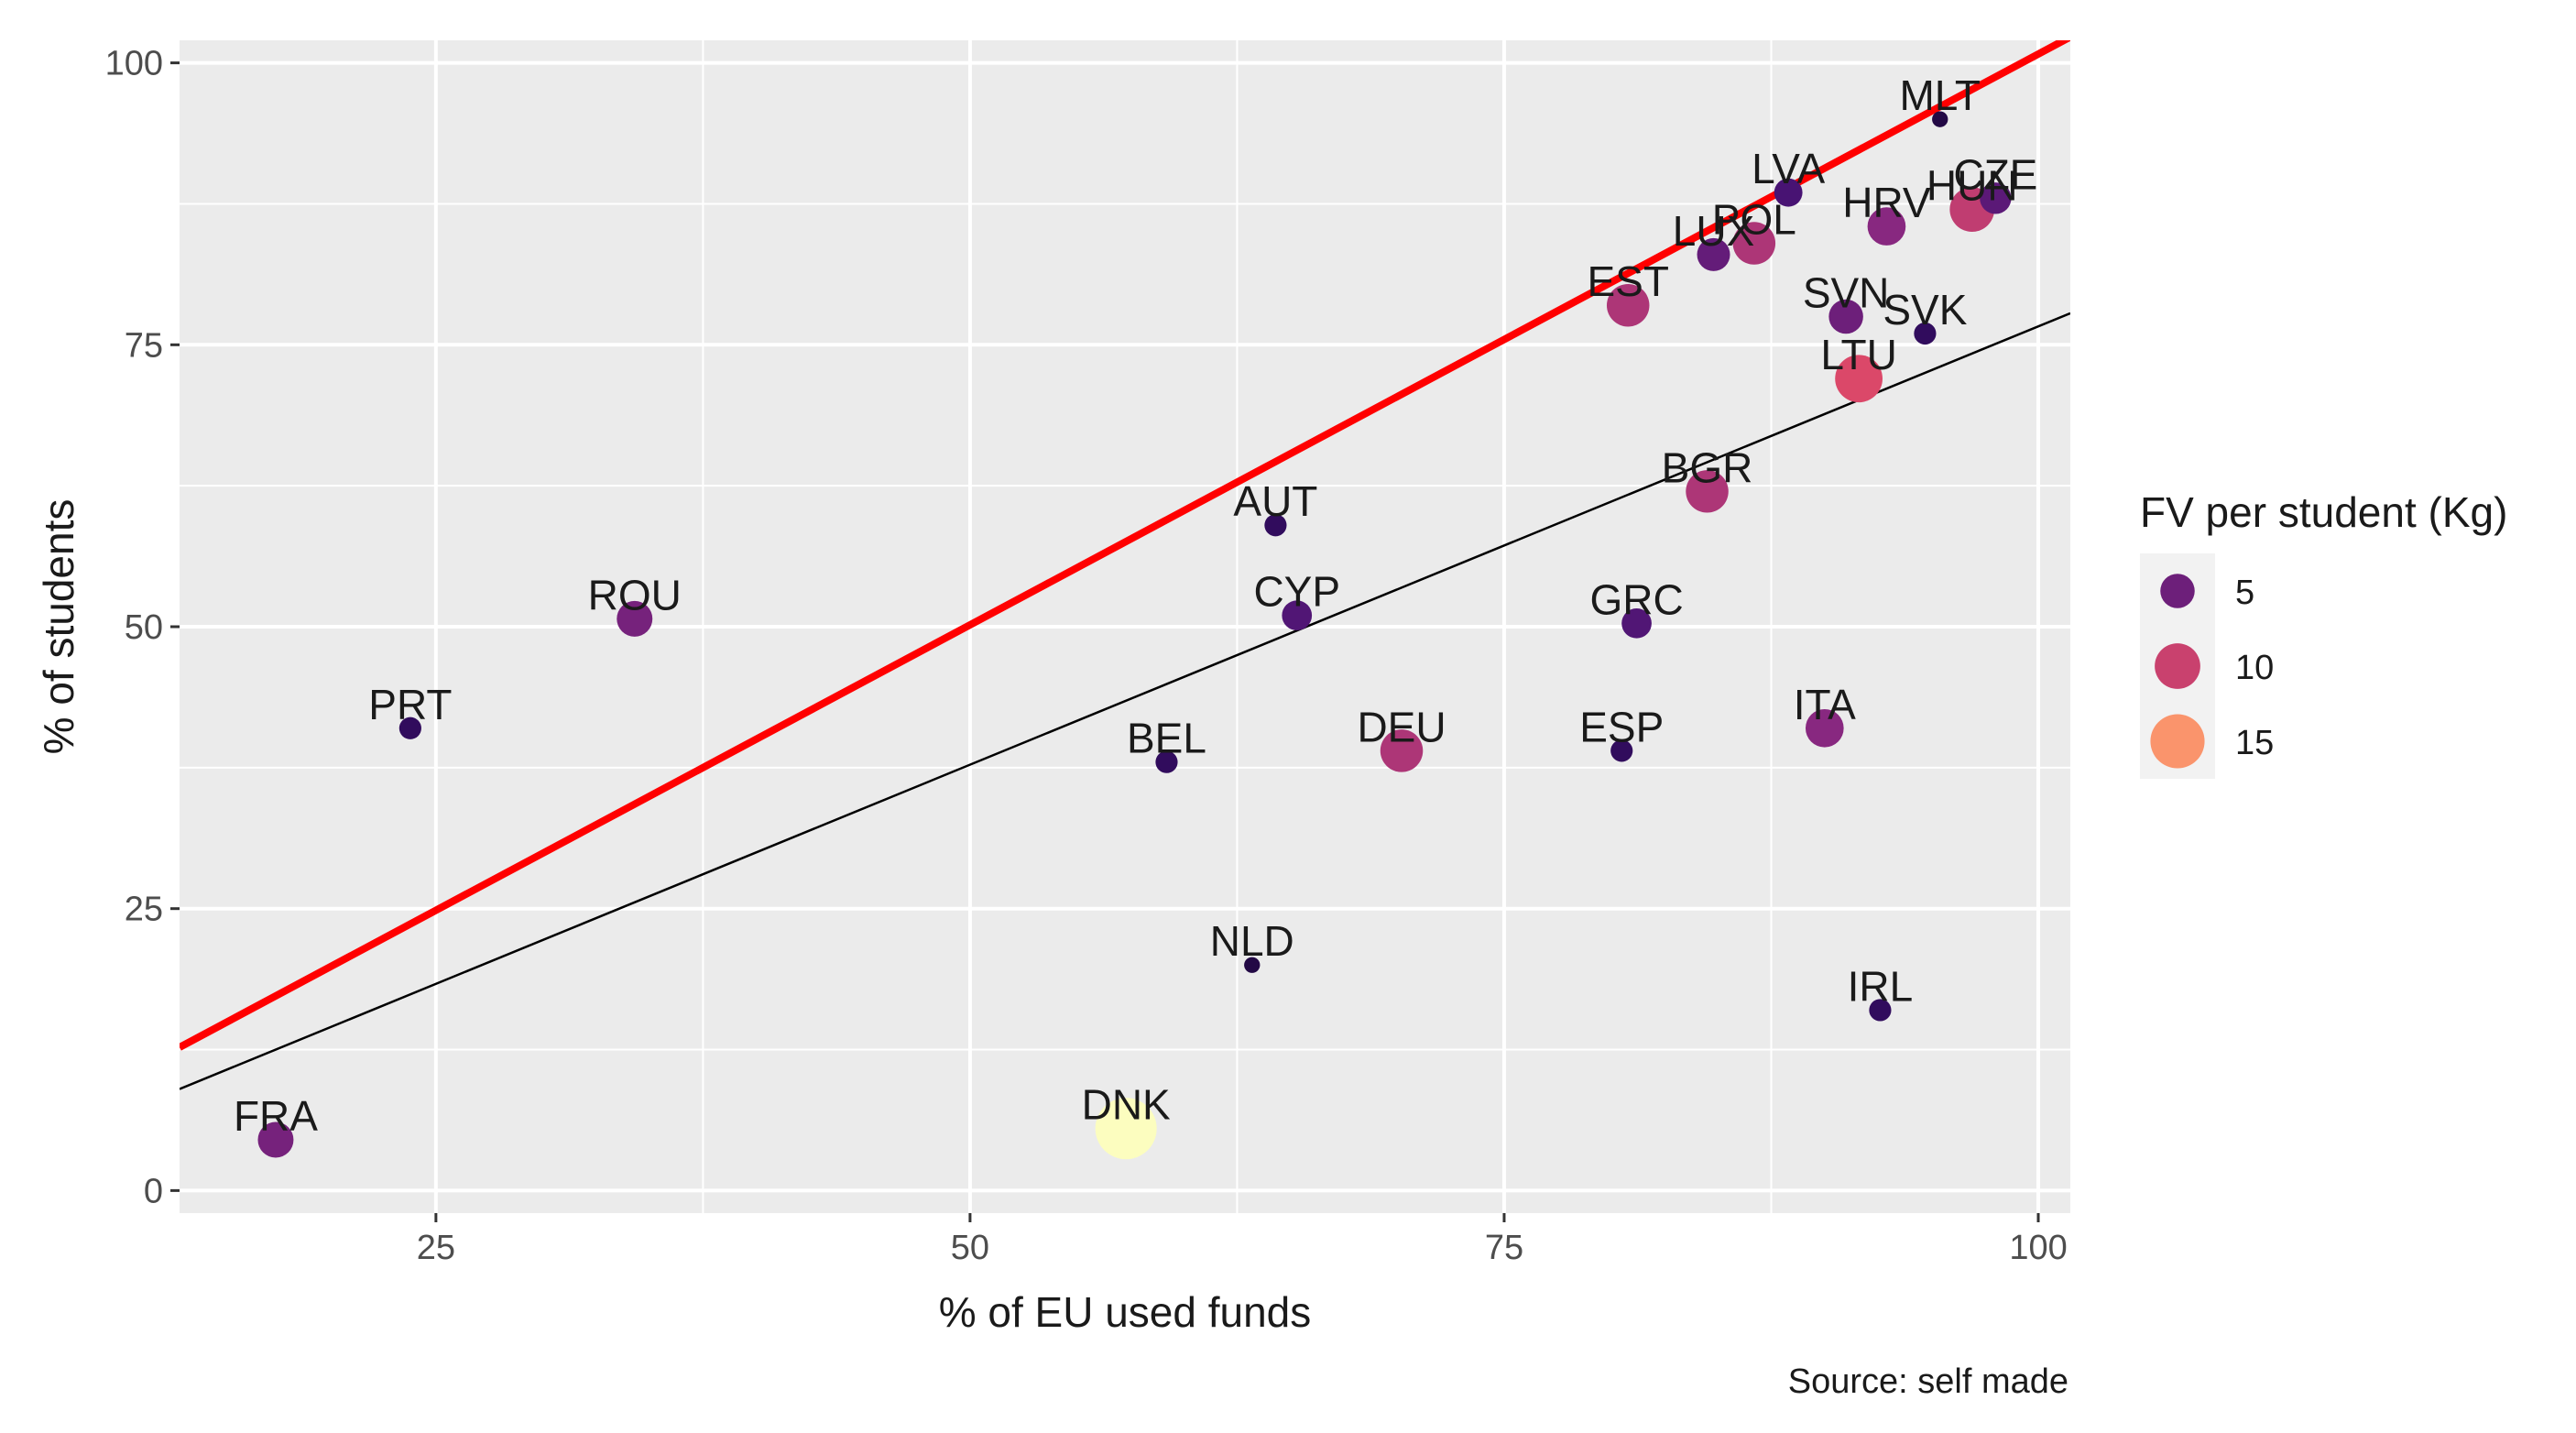  Describe the element at coordinates (1276, 525) in the screenshot. I see `point-aut` at that location.